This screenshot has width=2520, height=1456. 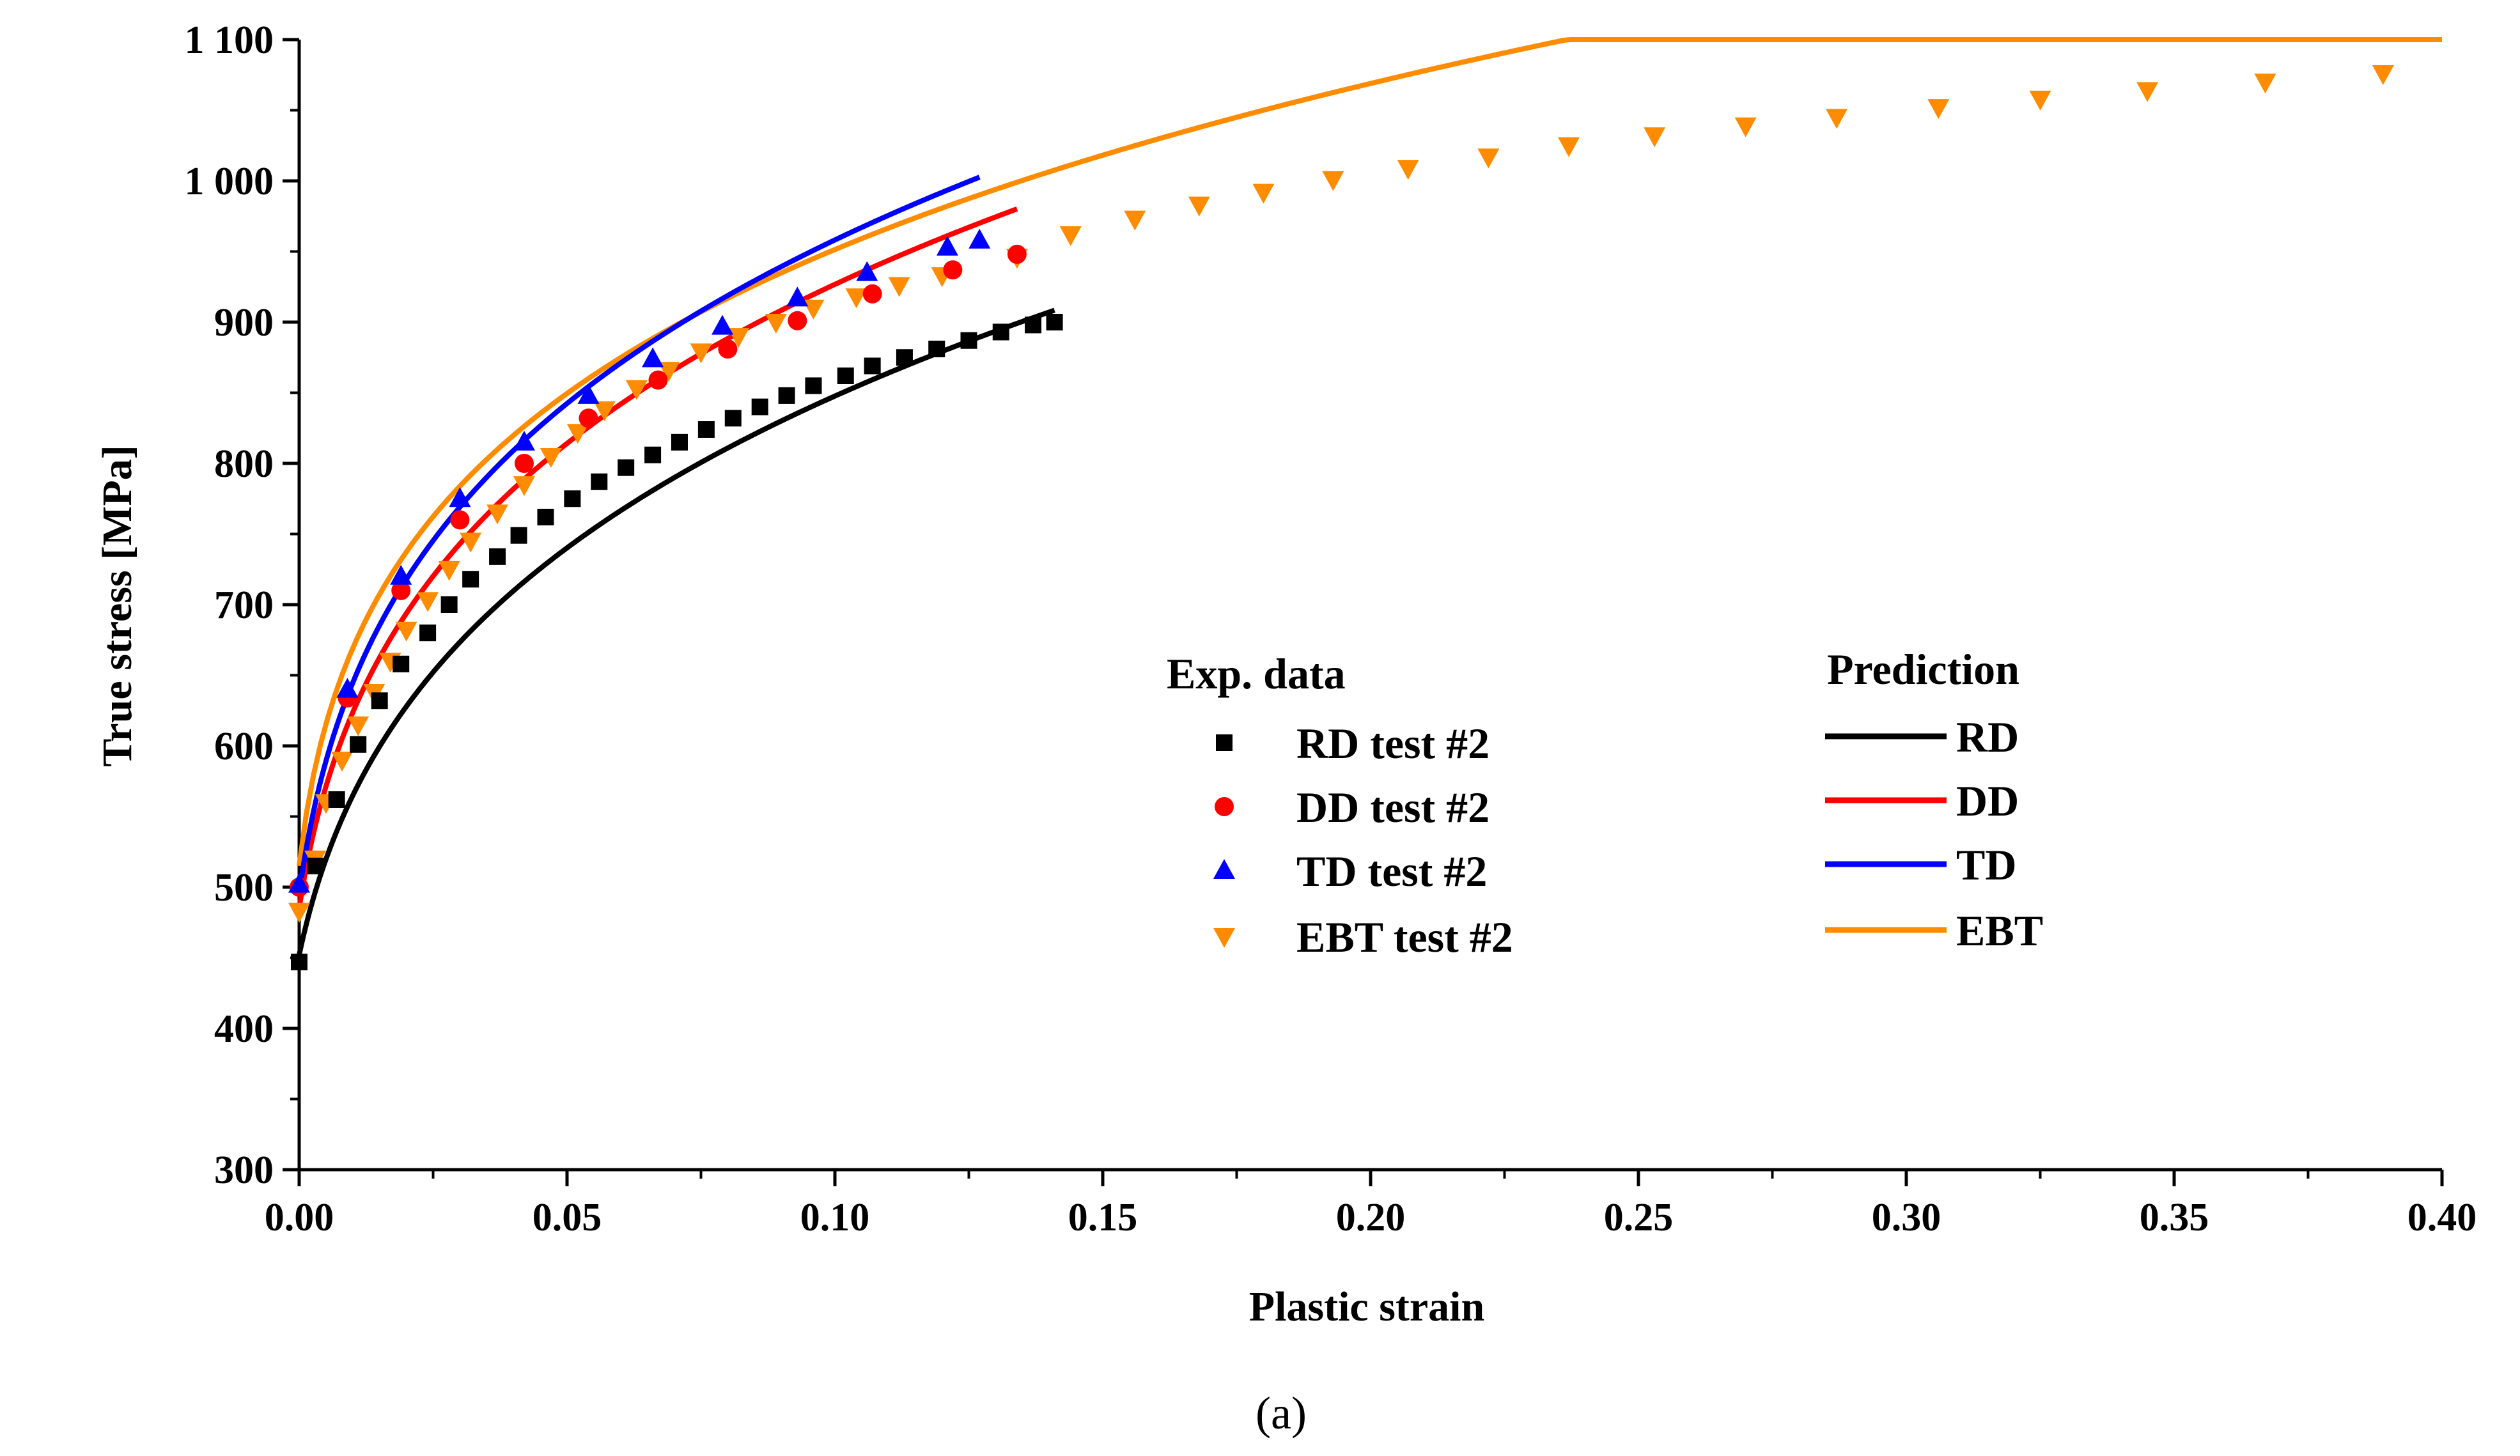 What do you see at coordinates (1986, 865) in the screenshot?
I see `legend-label-pred-td: TD` at bounding box center [1986, 865].